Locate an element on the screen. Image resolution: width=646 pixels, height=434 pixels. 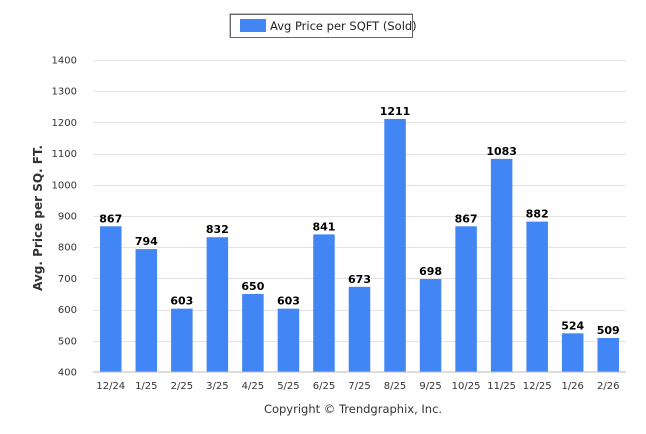
data-label: 832 is located at coordinates (217, 229).